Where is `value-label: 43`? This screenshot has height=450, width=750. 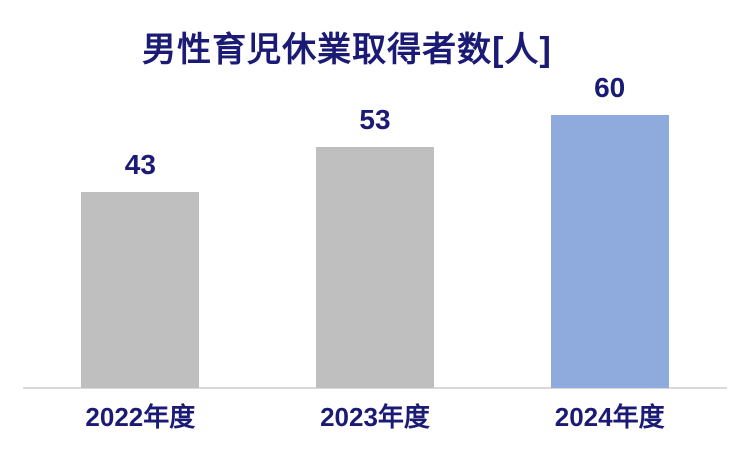
value-label: 43 is located at coordinates (140, 164).